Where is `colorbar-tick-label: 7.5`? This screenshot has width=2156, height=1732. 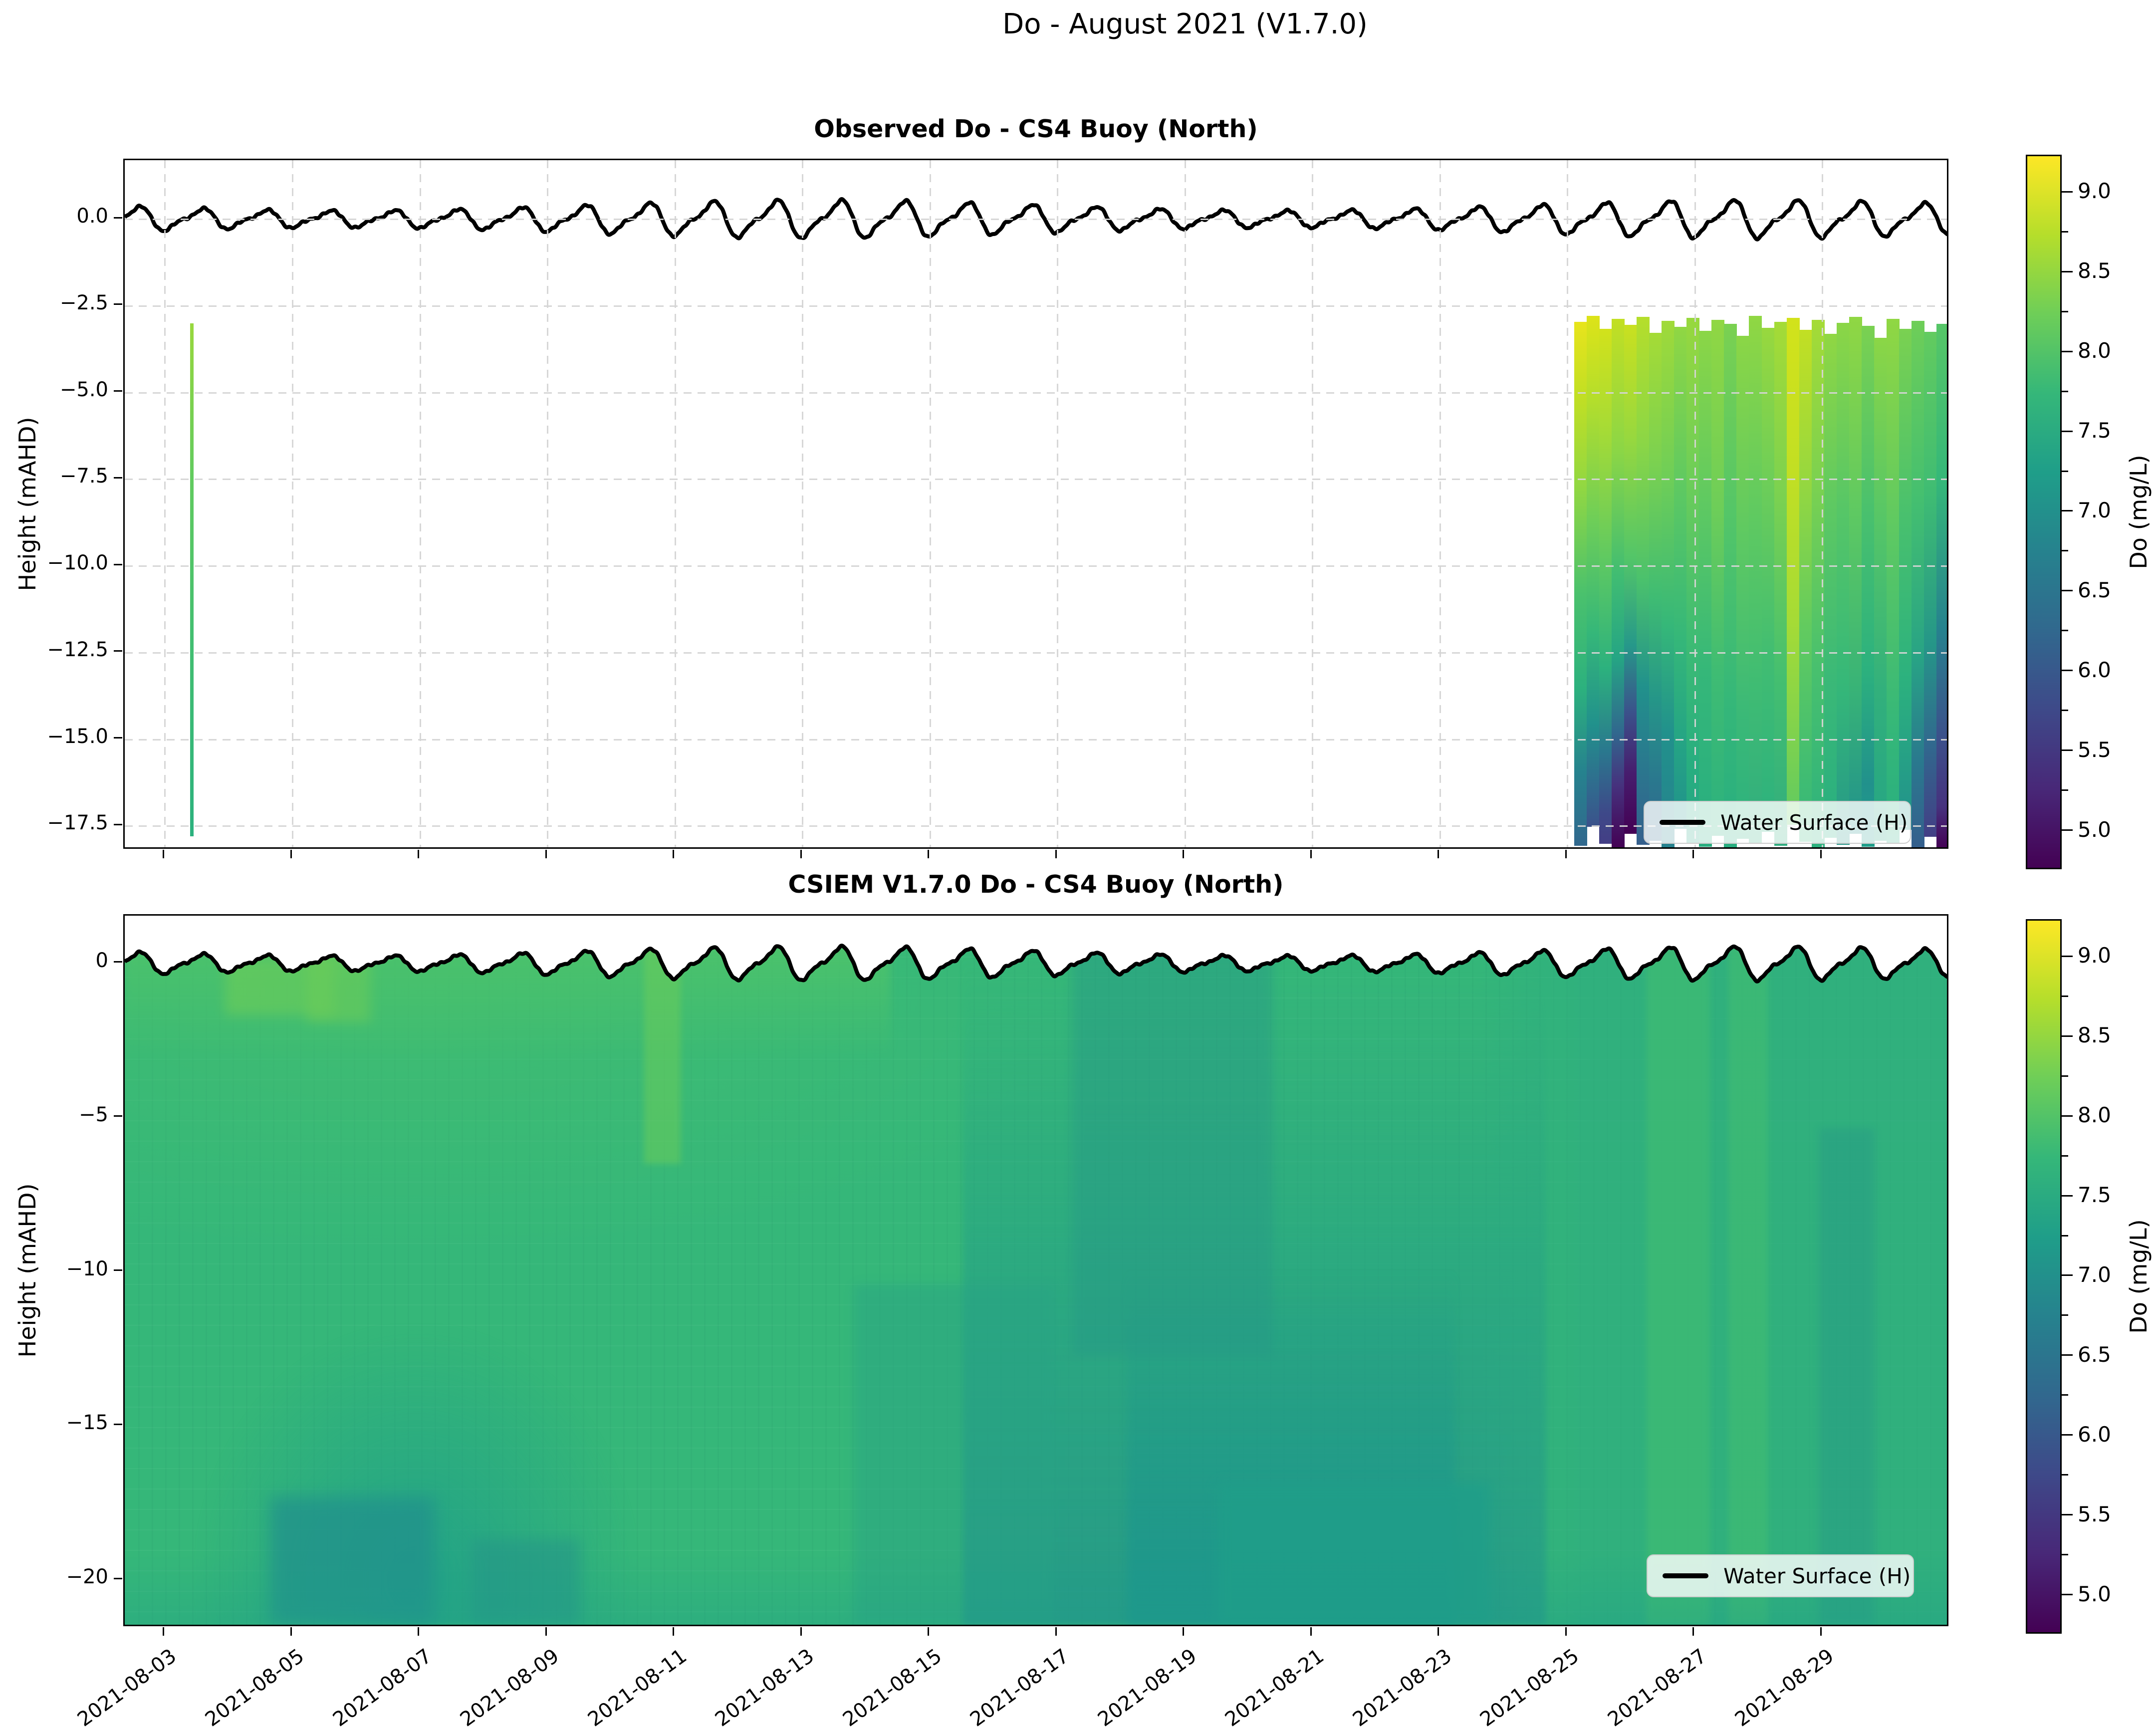 colorbar-tick-label: 7.5 is located at coordinates (2095, 1196).